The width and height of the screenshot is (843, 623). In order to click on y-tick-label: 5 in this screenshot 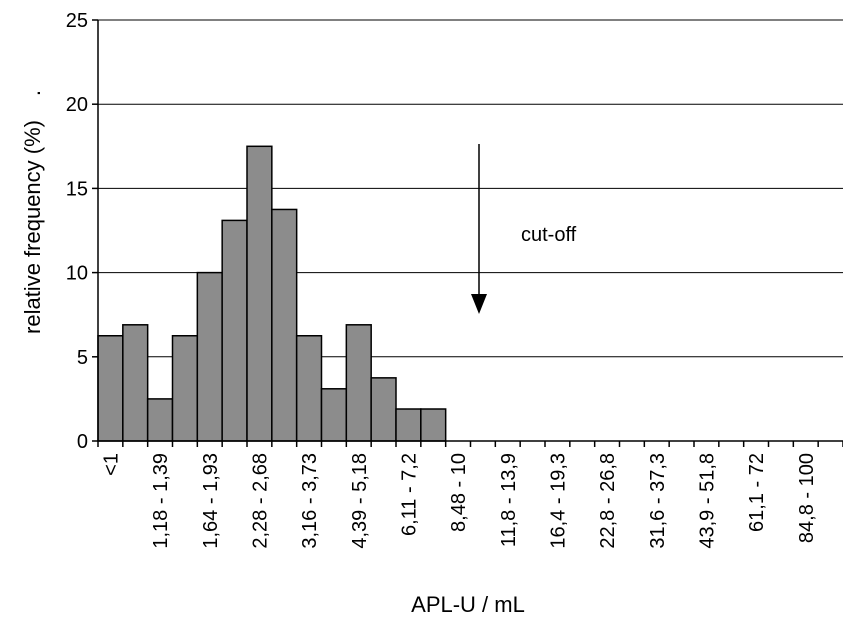, I will do `click(82, 358)`.